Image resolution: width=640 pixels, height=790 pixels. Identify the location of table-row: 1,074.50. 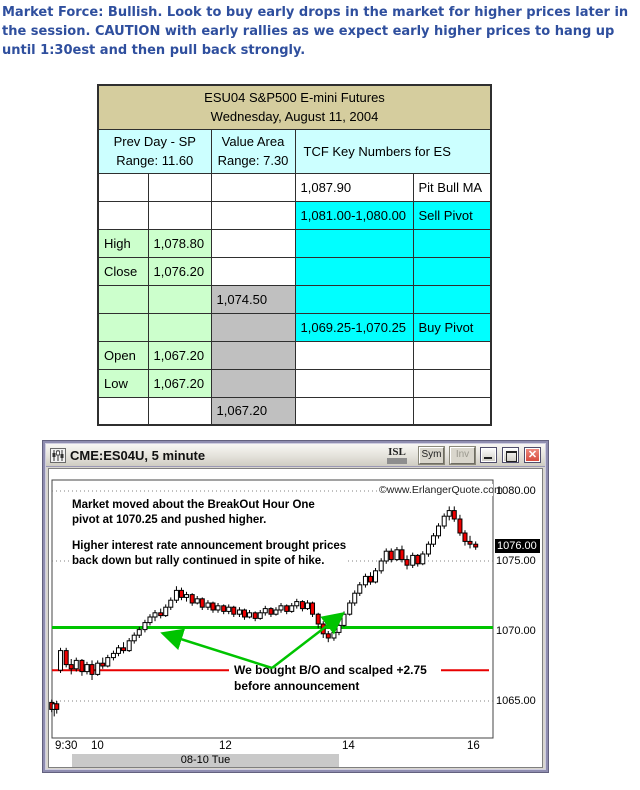
(294, 299).